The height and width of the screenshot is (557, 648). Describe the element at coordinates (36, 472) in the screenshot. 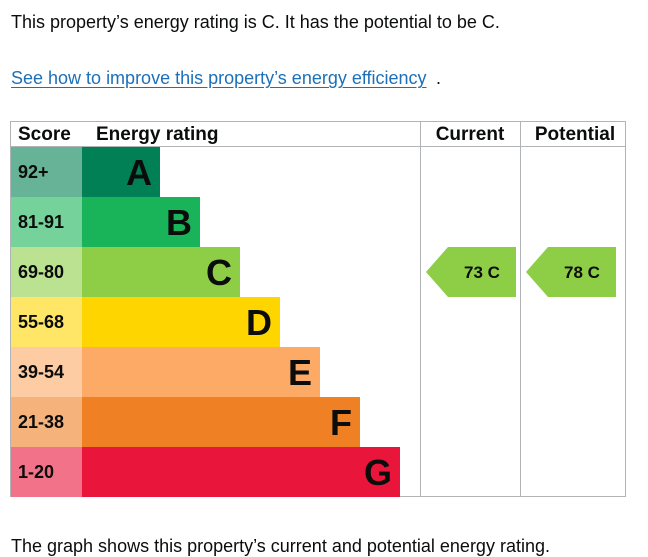

I see `score-label-g: 1-20` at that location.